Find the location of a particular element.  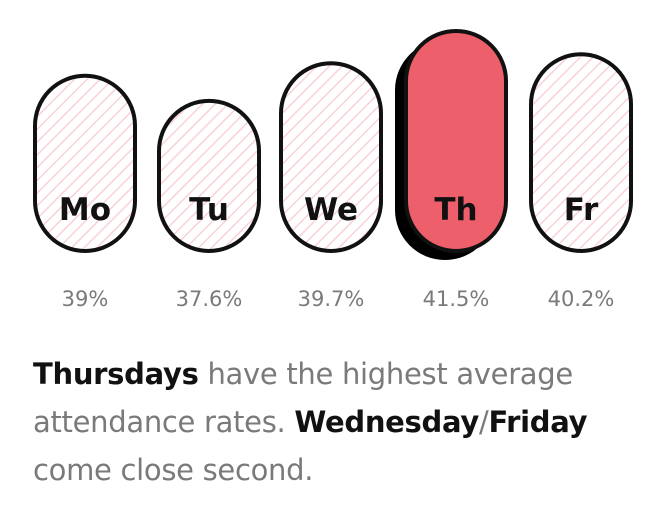

day-label-mo: Mo is located at coordinates (85, 210).